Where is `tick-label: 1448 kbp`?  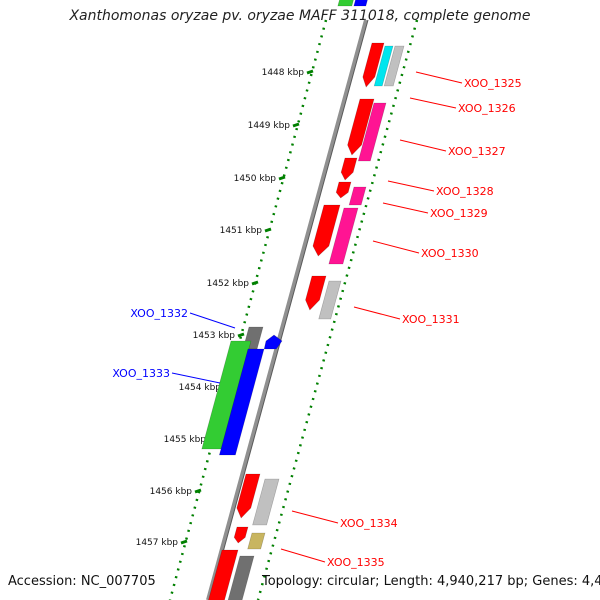
tick-label: 1448 kbp is located at coordinates (283, 73).